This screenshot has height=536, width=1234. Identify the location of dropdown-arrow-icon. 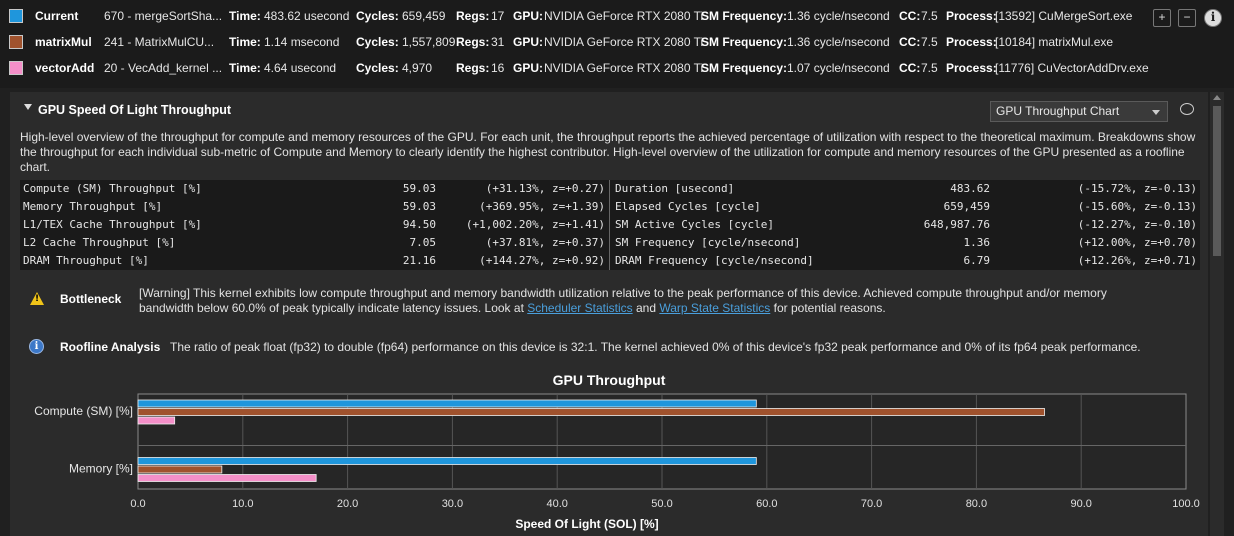
(1156, 112).